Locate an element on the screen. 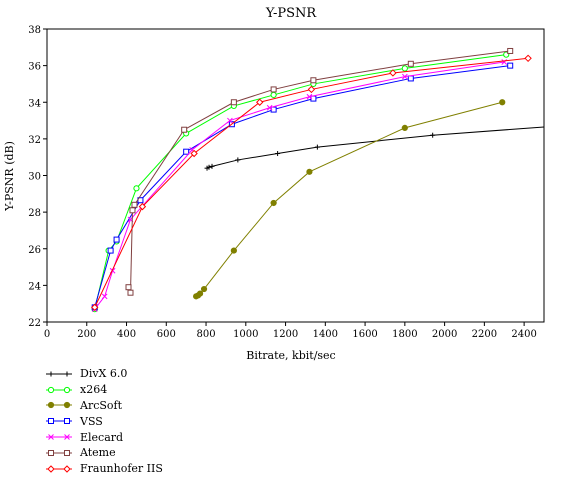 The width and height of the screenshot is (561, 477). y-tick-label: 26 is located at coordinates (34, 250).